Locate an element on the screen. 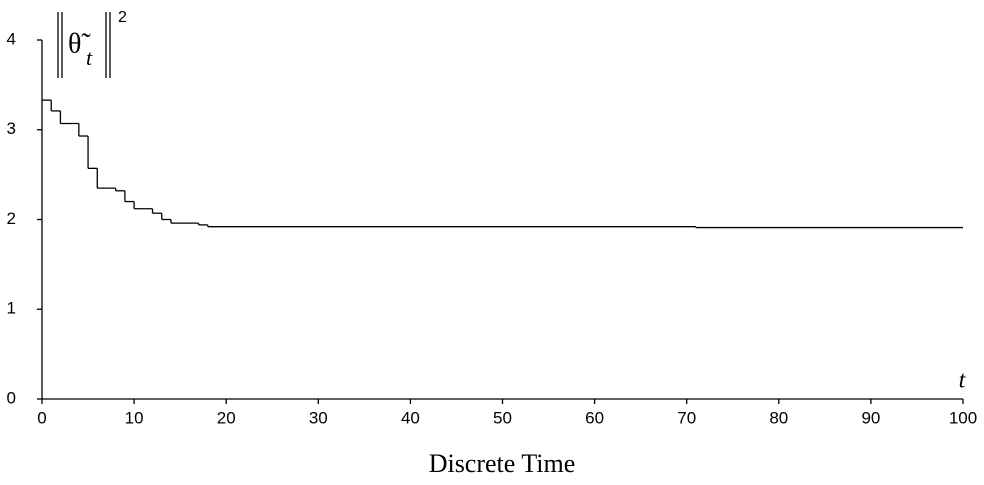 Image resolution: width=984 pixels, height=485 pixels. x-axis-annotation: t is located at coordinates (963, 381).